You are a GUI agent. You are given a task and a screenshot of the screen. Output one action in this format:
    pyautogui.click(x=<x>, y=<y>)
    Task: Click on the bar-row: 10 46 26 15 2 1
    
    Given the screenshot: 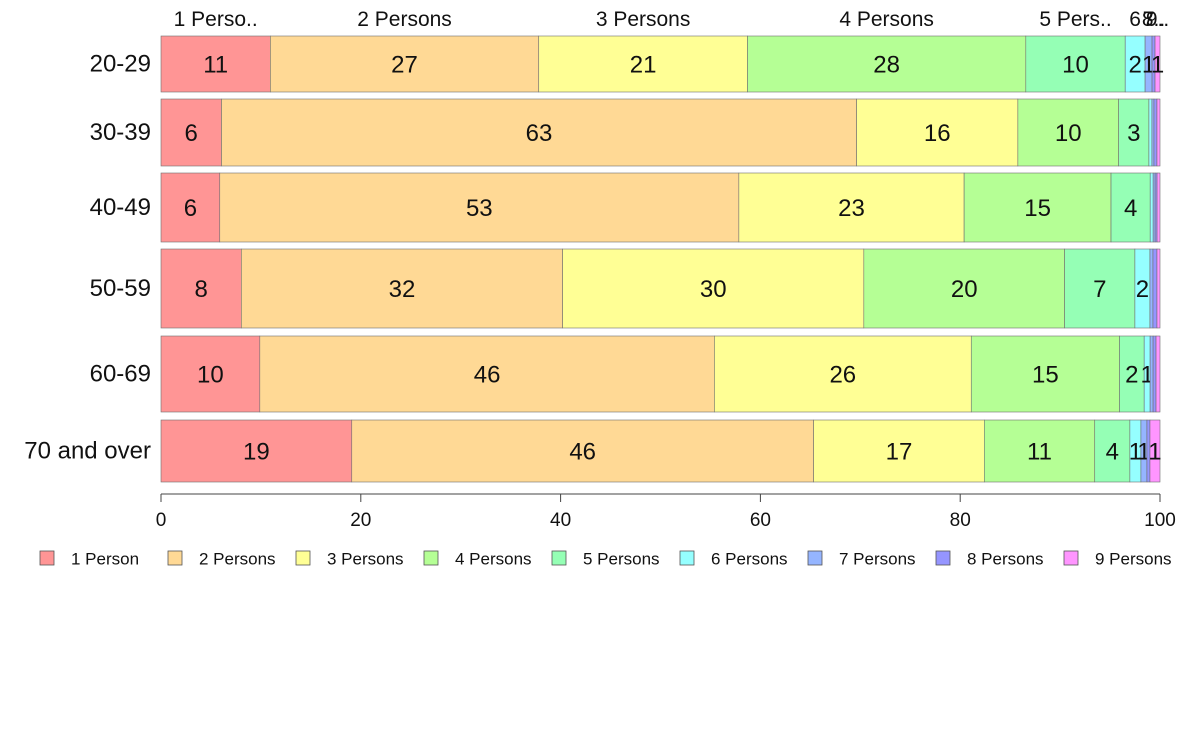 What is the action you would take?
    pyautogui.click(x=660, y=374)
    